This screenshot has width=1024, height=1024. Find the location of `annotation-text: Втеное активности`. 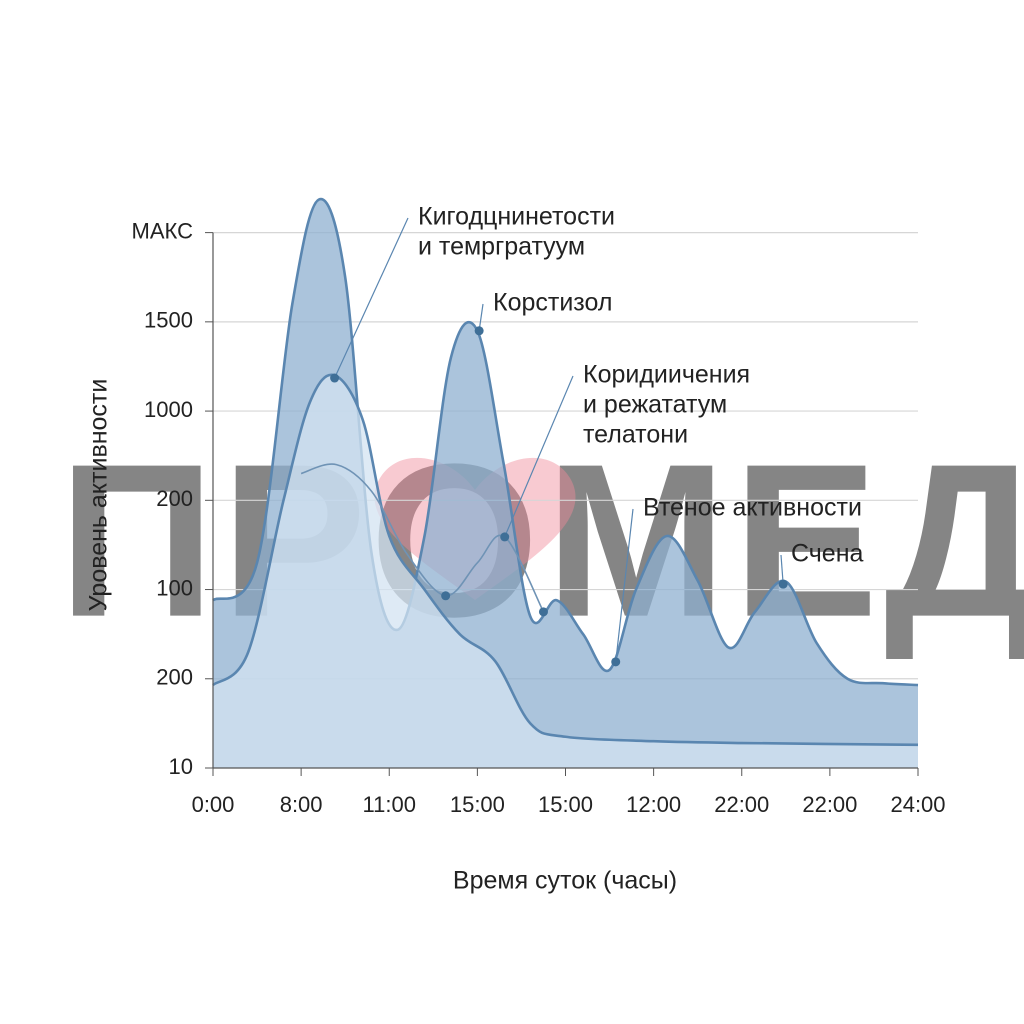

annotation-text: Втеное активности is located at coordinates (752, 508).